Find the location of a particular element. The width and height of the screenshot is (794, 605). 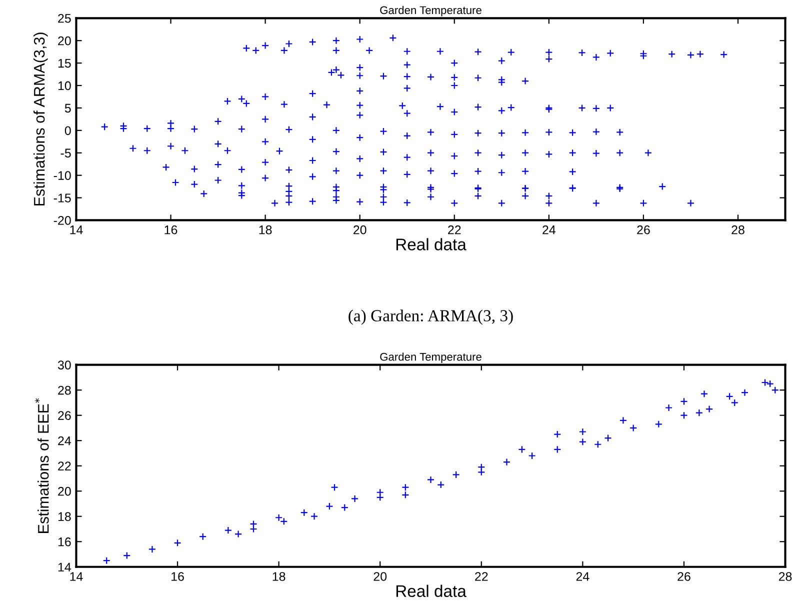

text: (a) Garden: ARMA(3, 3) is located at coordinates (430, 317).